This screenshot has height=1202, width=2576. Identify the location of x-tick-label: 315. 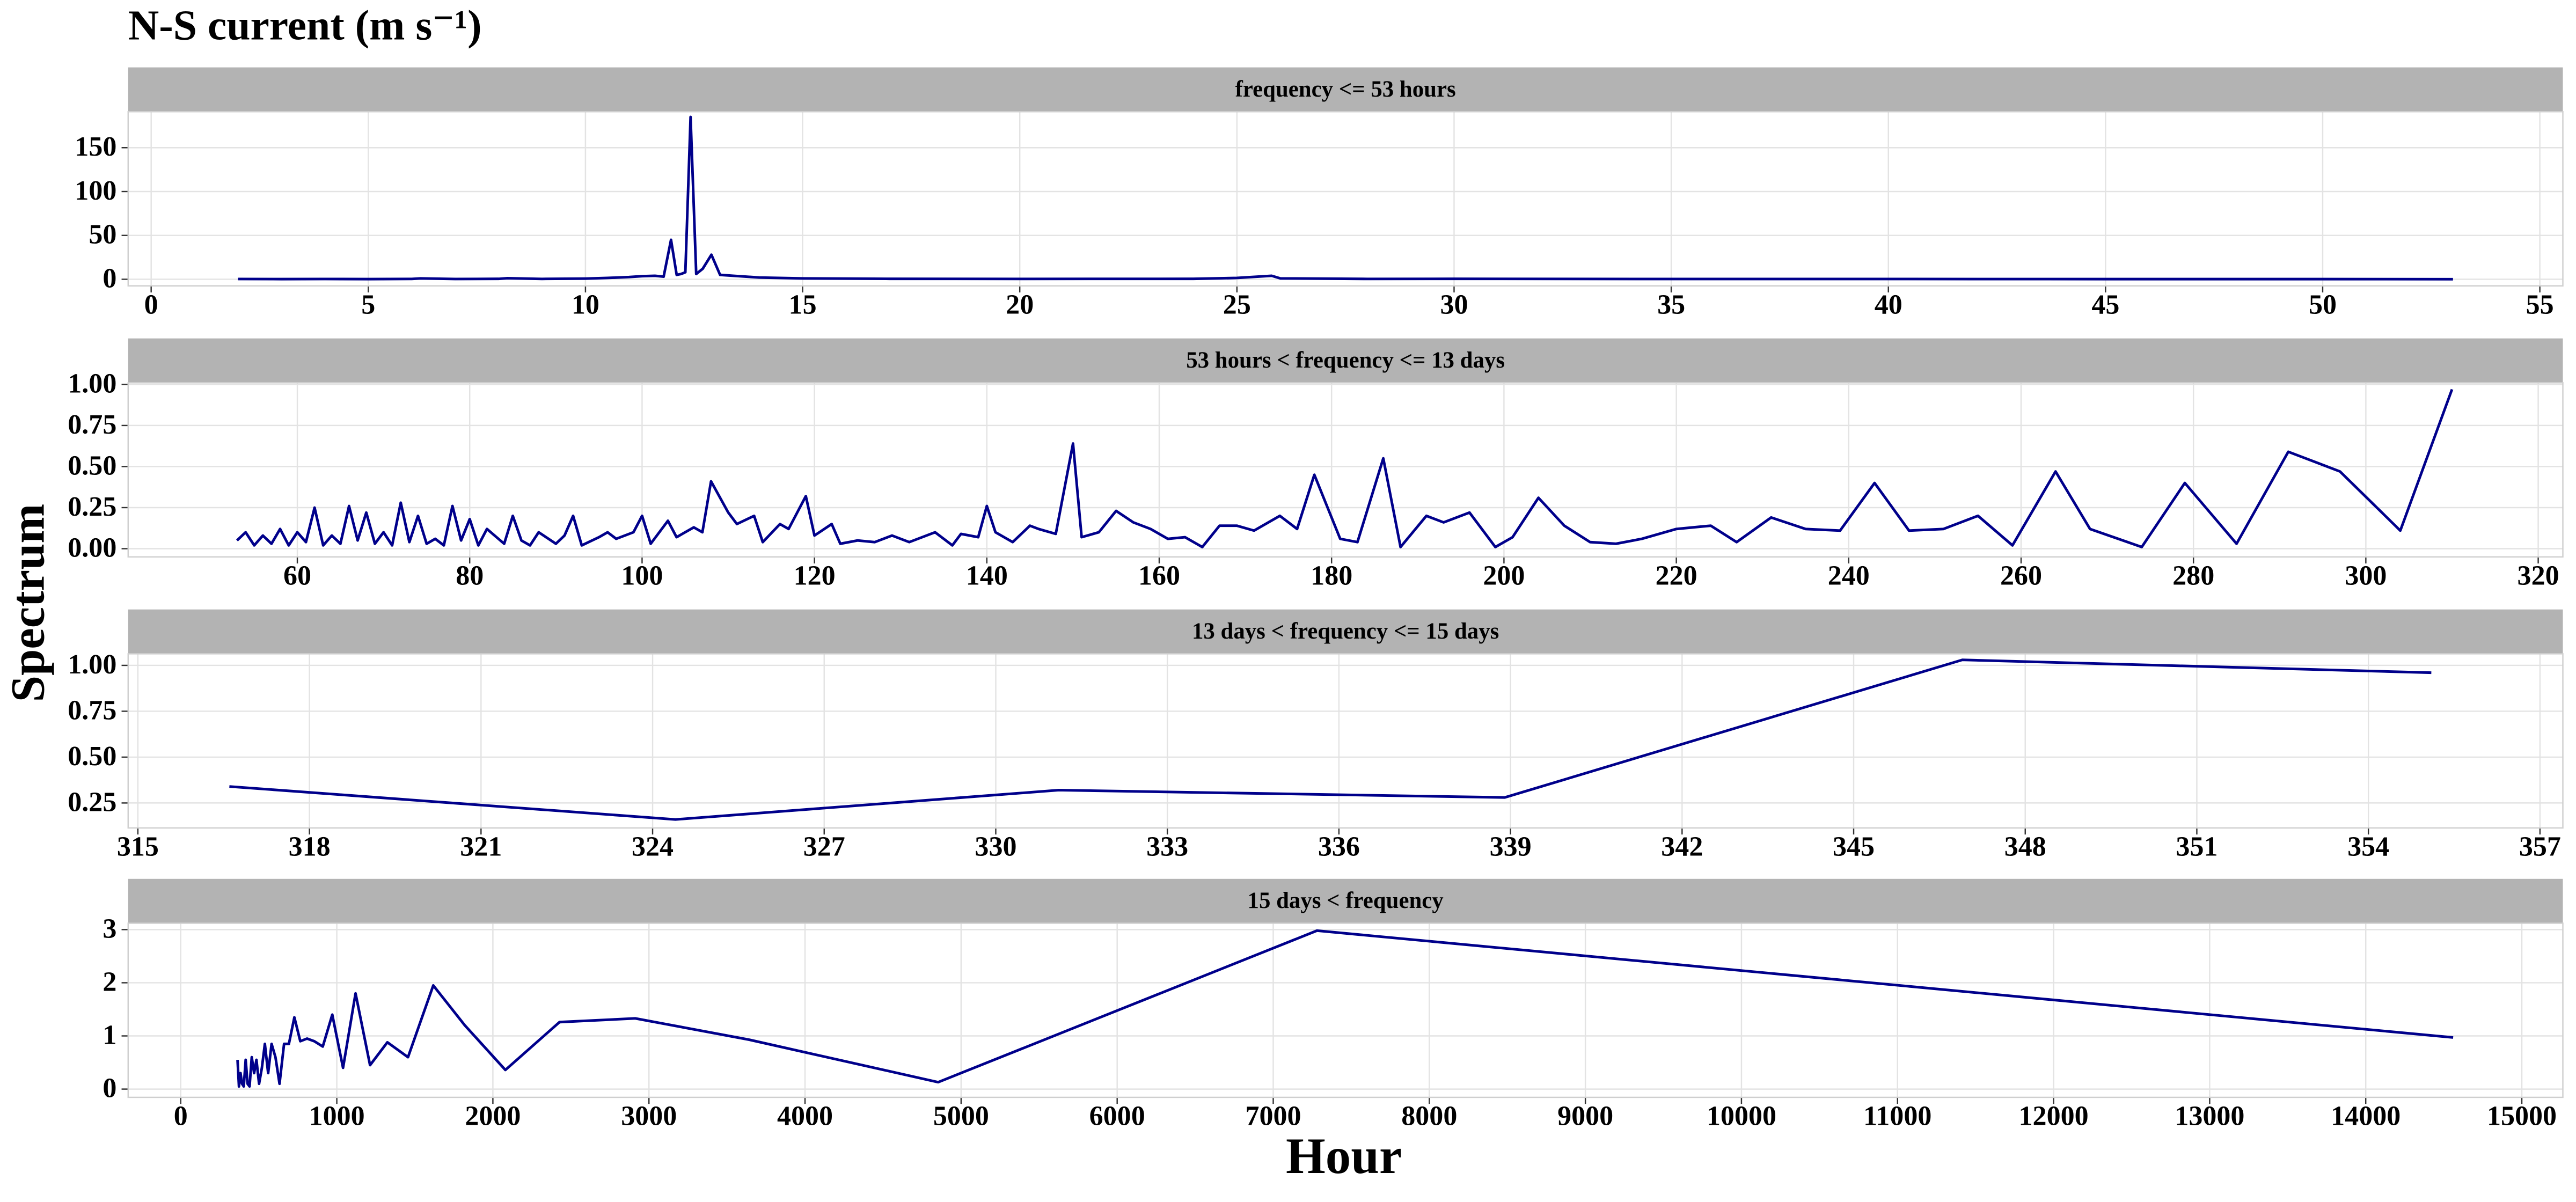
(138, 847).